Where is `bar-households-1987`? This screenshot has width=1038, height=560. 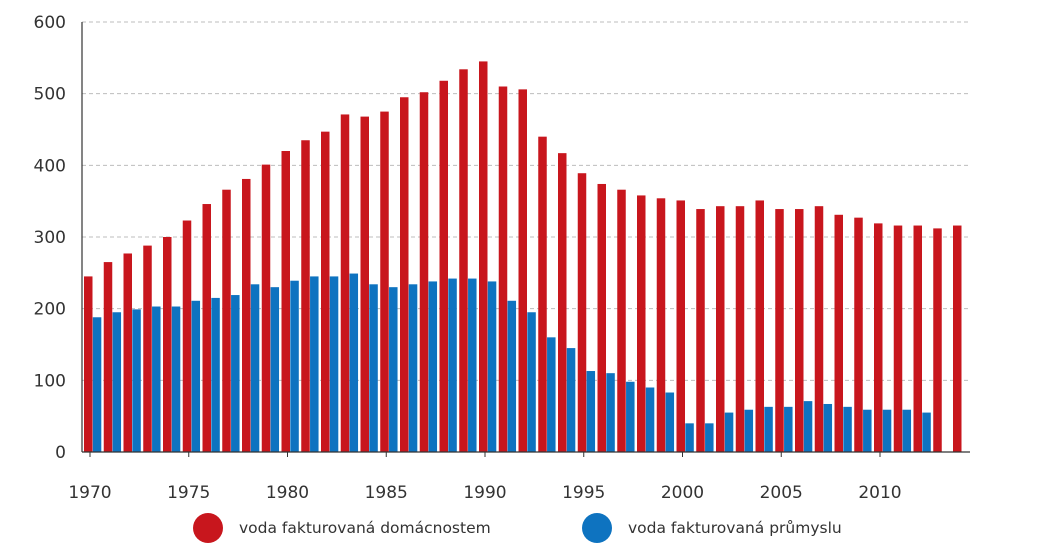 bar-households-1987 is located at coordinates (424, 272).